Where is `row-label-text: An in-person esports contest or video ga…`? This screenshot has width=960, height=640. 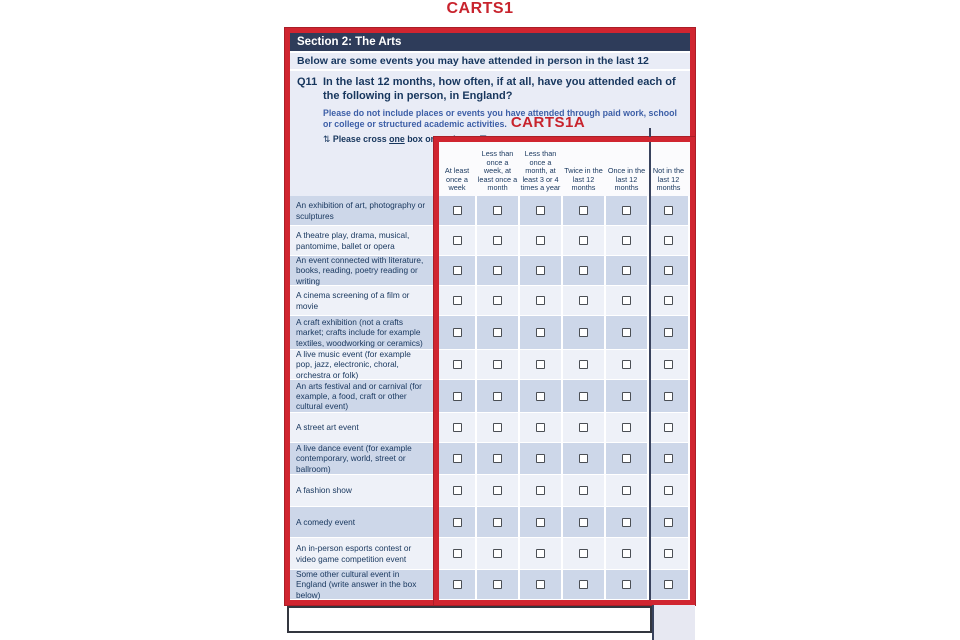
row-label-text: An in-person esports contest or video ga… is located at coordinates (354, 553).